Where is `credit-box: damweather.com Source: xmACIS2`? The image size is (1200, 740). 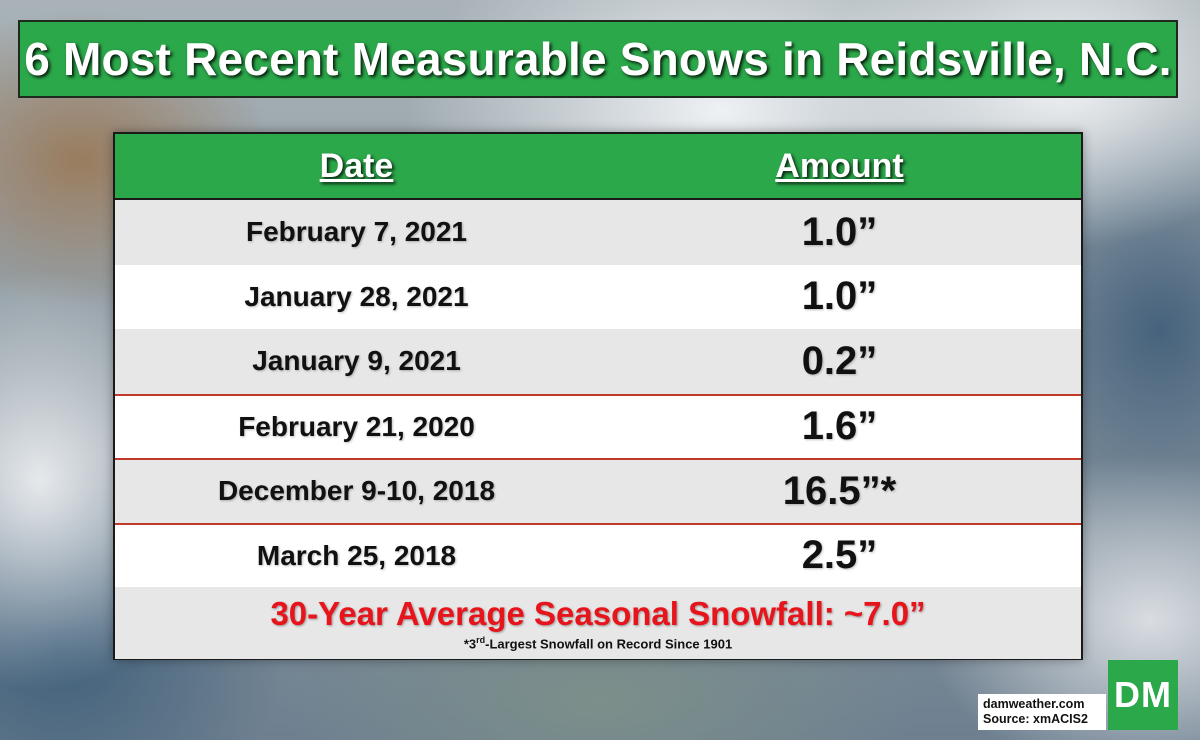 credit-box: damweather.com Source: xmACIS2 is located at coordinates (1042, 712).